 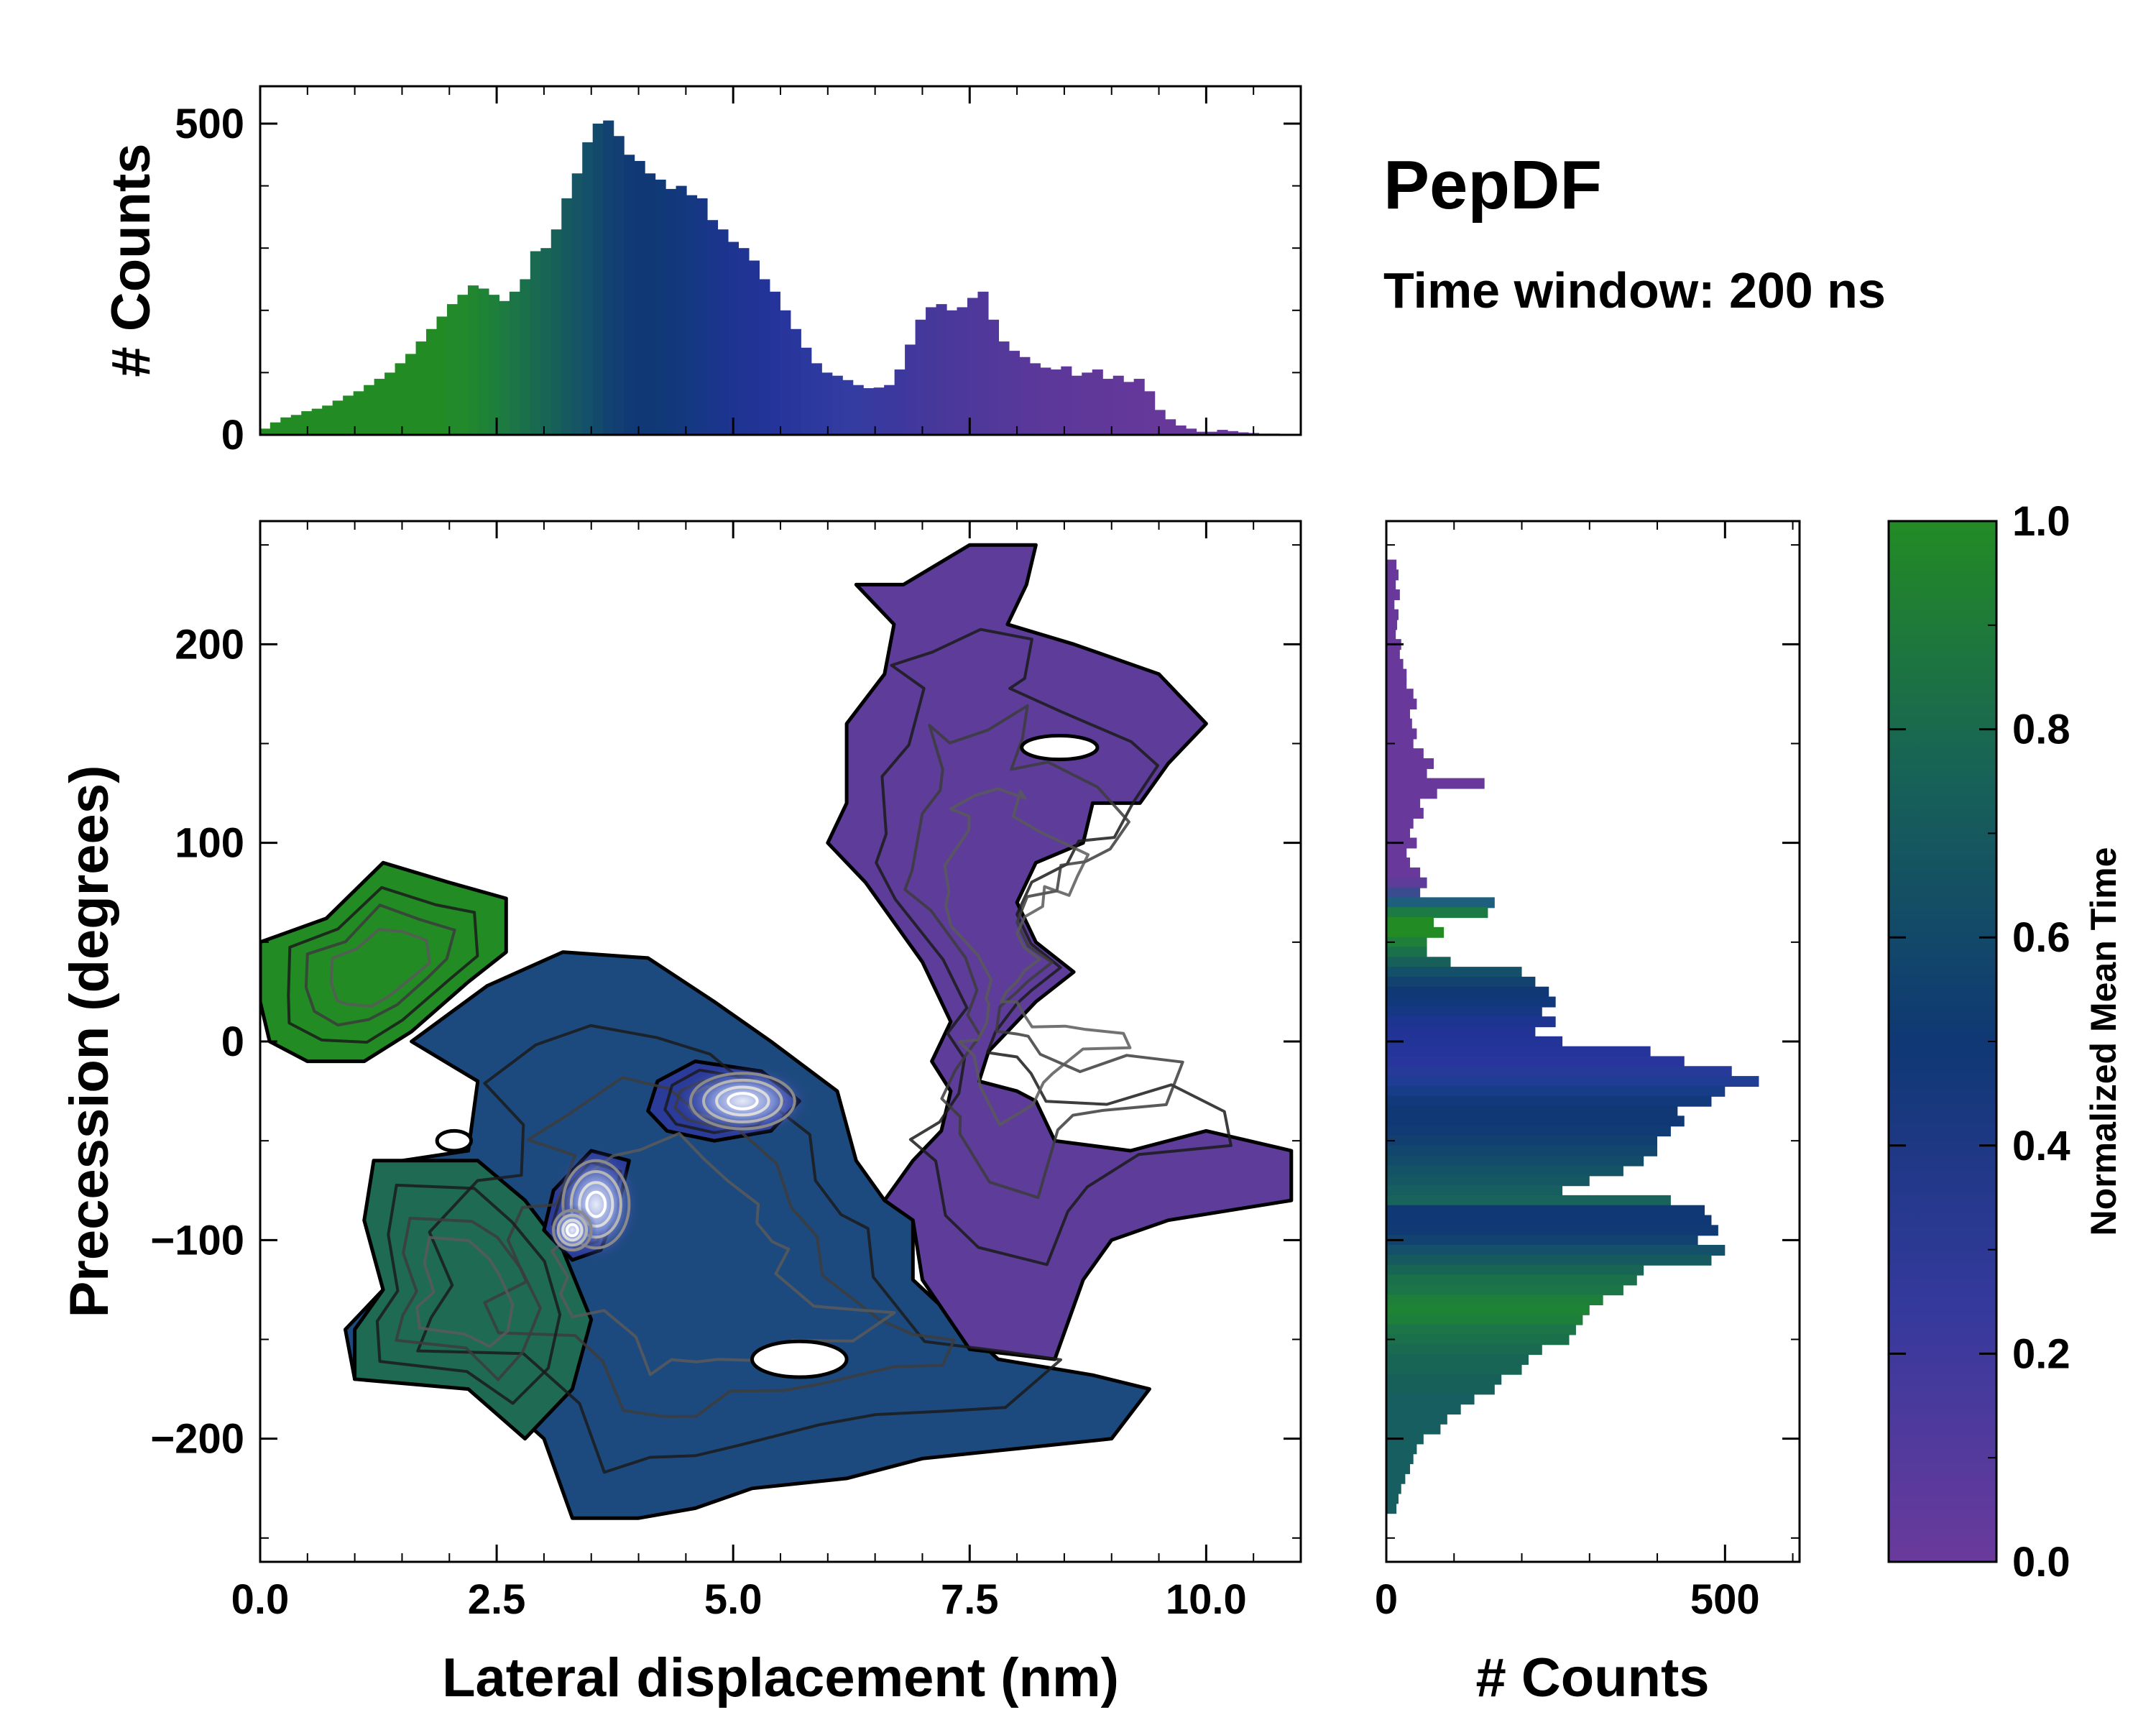 What do you see at coordinates (781, 1677) in the screenshot?
I see `heatmap-xlabel: Lateral displacement (nm)` at bounding box center [781, 1677].